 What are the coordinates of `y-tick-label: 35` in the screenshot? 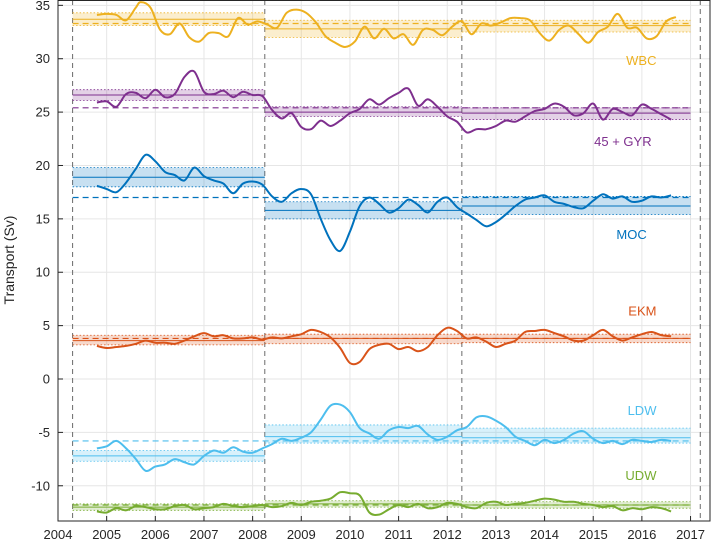 It's located at (43, 6).